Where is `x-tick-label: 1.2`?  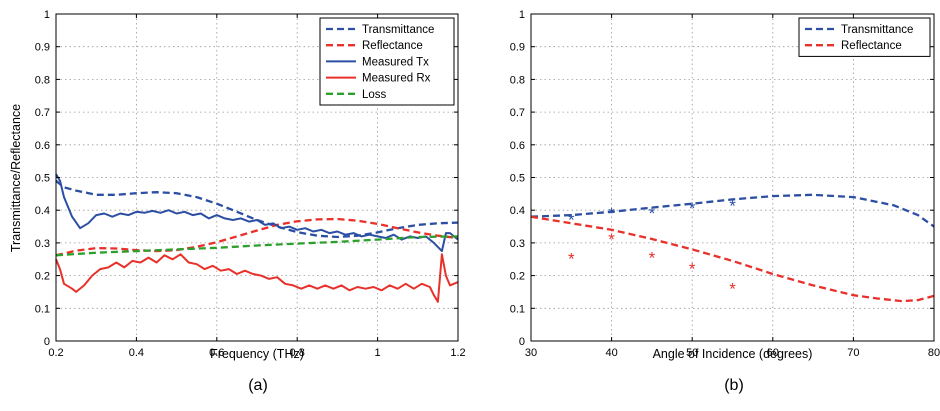 x-tick-label: 1.2 is located at coordinates (457, 353).